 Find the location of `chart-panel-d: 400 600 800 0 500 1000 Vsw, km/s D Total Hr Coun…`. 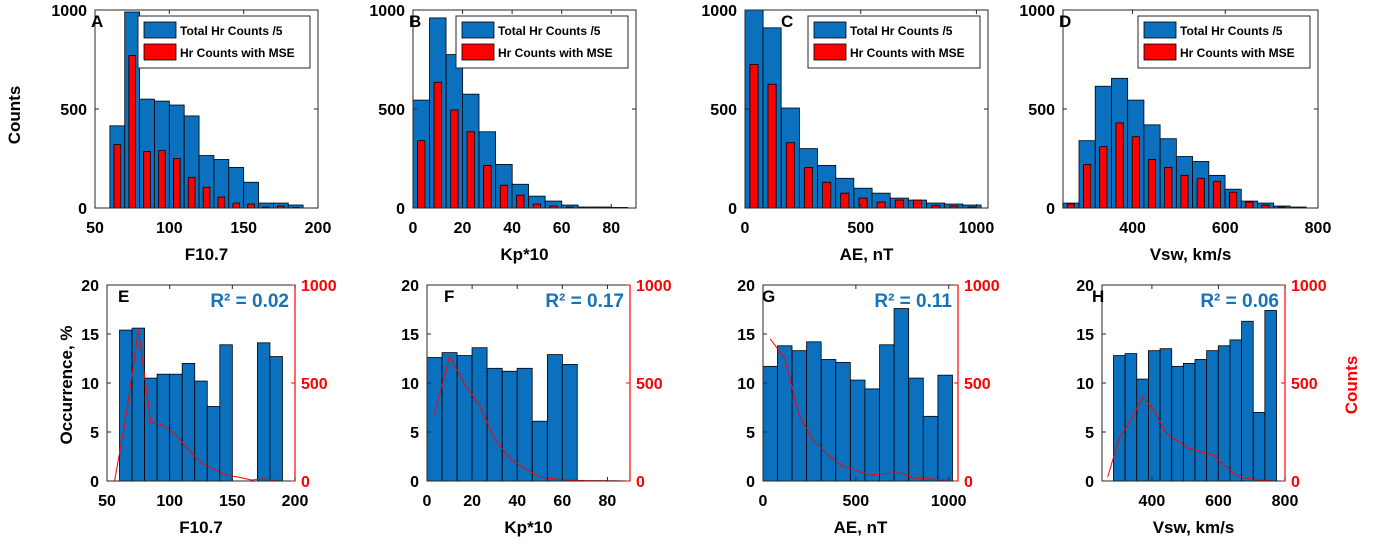

chart-panel-d: 400 600 800 0 500 1000 Vsw, km/s D Total Hr Coun… is located at coordinates (1175, 133).